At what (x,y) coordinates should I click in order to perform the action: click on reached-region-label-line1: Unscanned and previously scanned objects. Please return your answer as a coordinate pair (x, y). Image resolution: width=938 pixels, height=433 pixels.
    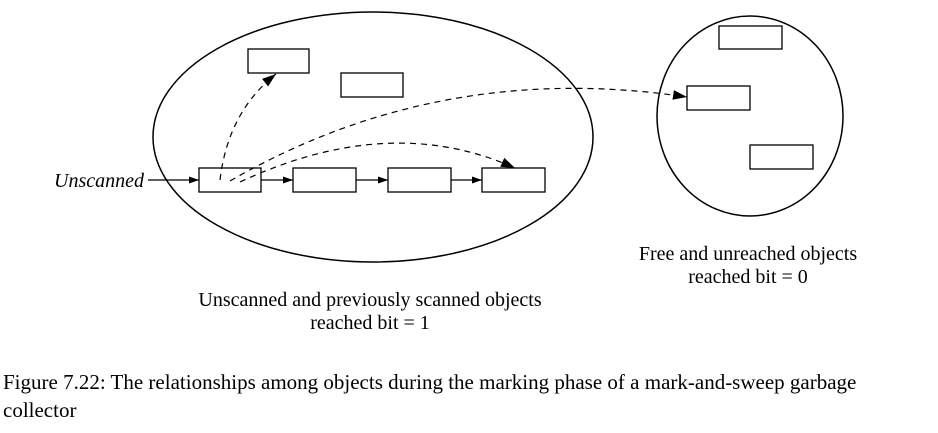
    Looking at the image, I should click on (369, 300).